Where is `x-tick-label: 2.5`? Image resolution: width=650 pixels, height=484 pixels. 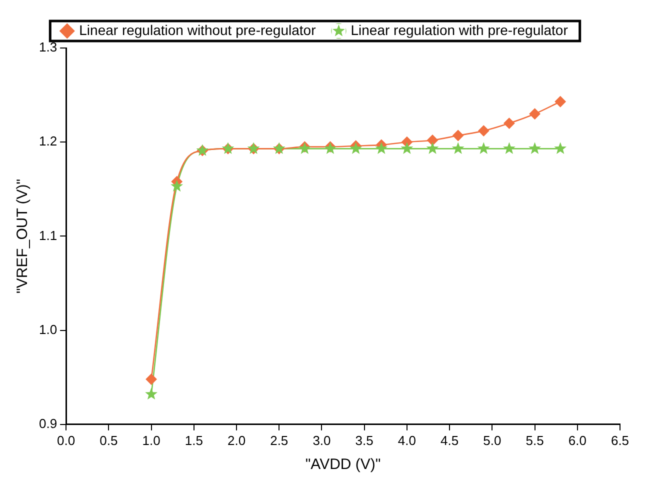
x-tick-label: 2.5 is located at coordinates (279, 440).